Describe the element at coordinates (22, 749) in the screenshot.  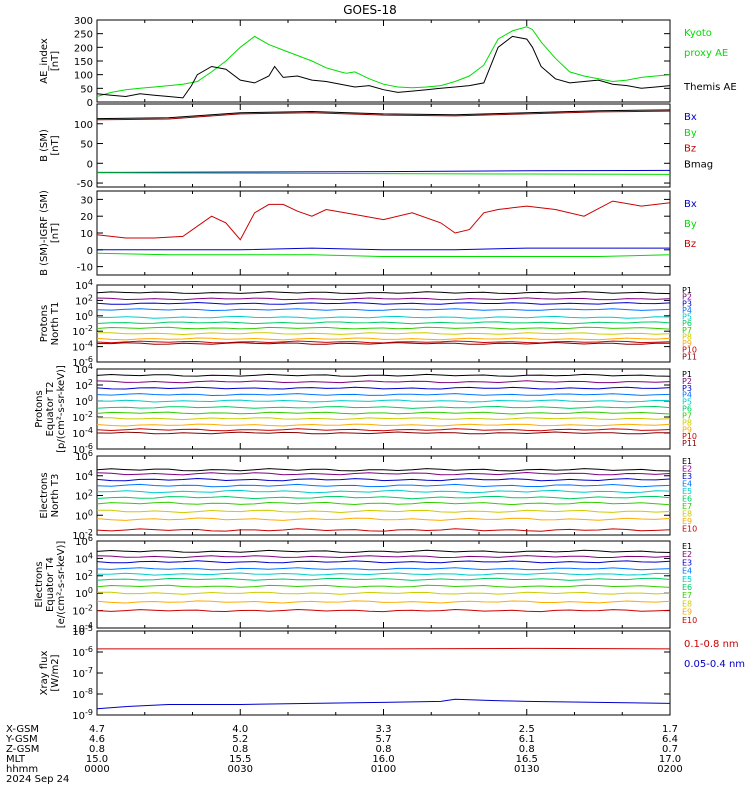
I see `ephemeris-label: Z-GSM` at that location.